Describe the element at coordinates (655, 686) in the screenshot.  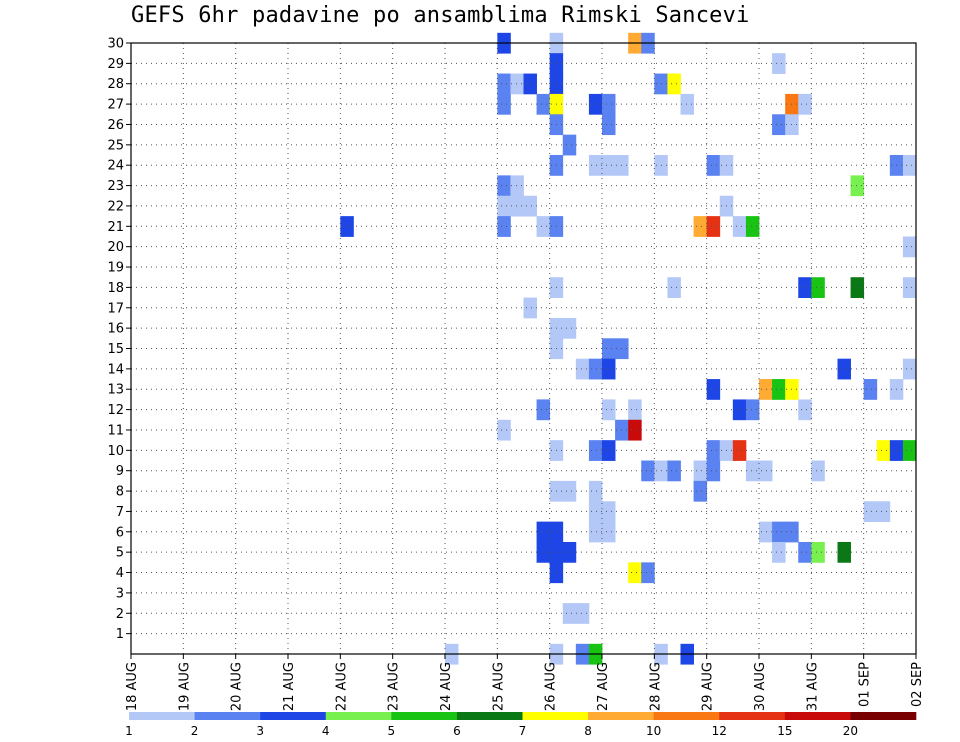
I see `x-tick-label: 28 AUG` at that location.